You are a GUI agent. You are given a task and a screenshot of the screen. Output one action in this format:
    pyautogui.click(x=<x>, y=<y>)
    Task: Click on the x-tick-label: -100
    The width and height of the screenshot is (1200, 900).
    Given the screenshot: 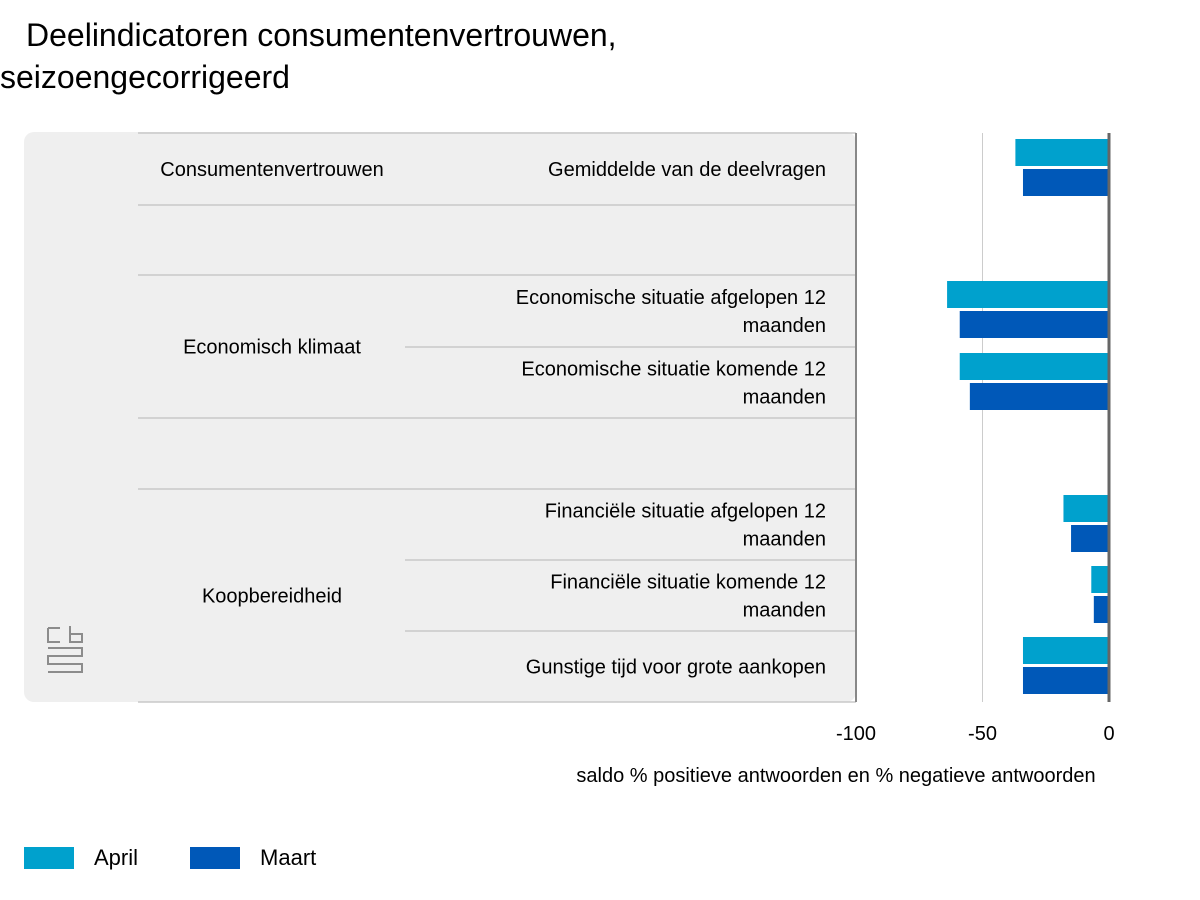 What is the action you would take?
    pyautogui.click(x=856, y=734)
    